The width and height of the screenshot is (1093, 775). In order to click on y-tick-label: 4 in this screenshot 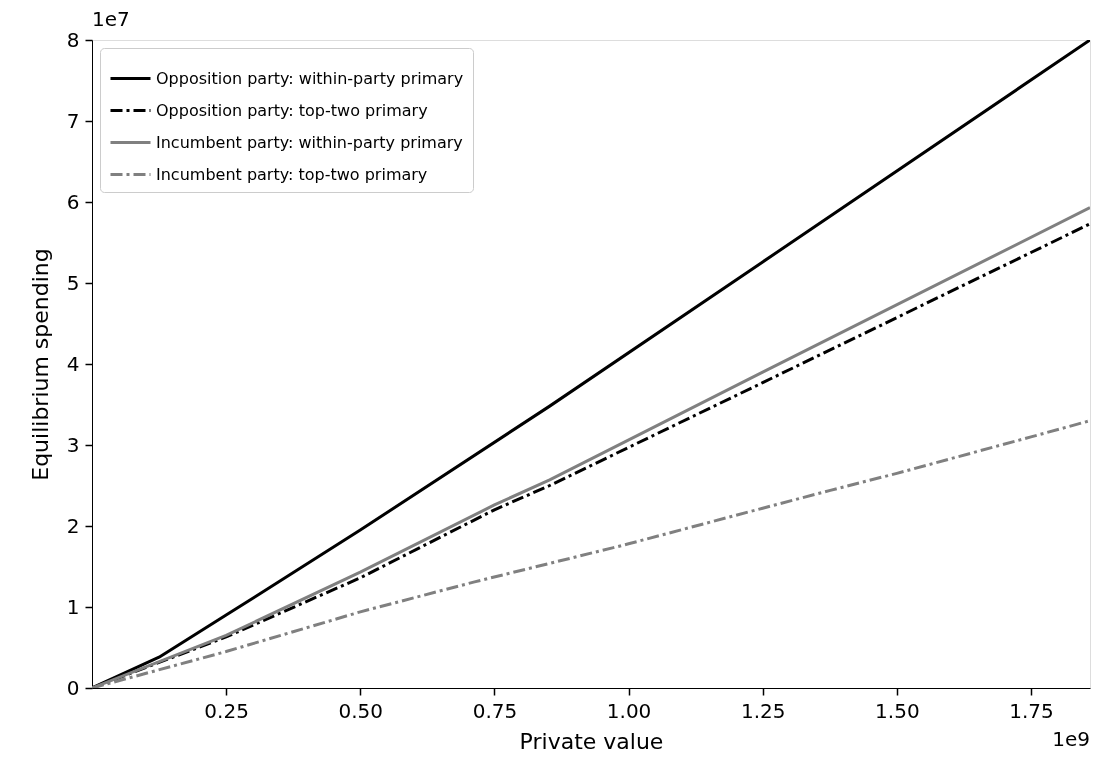, I will do `click(73, 363)`.